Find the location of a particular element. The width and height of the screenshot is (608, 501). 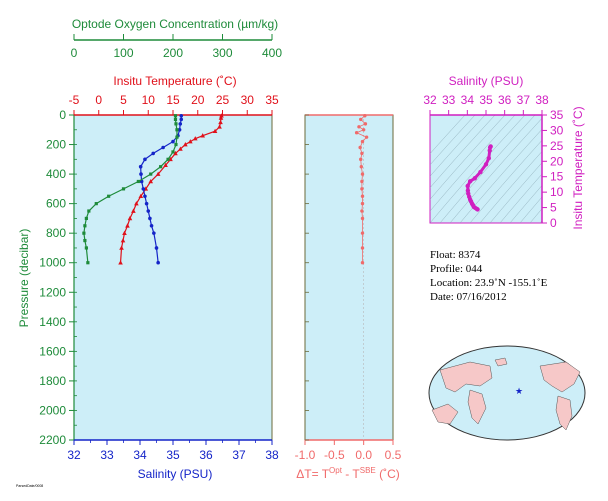

ts-y-tick-label: 30 is located at coordinates (557, 130).